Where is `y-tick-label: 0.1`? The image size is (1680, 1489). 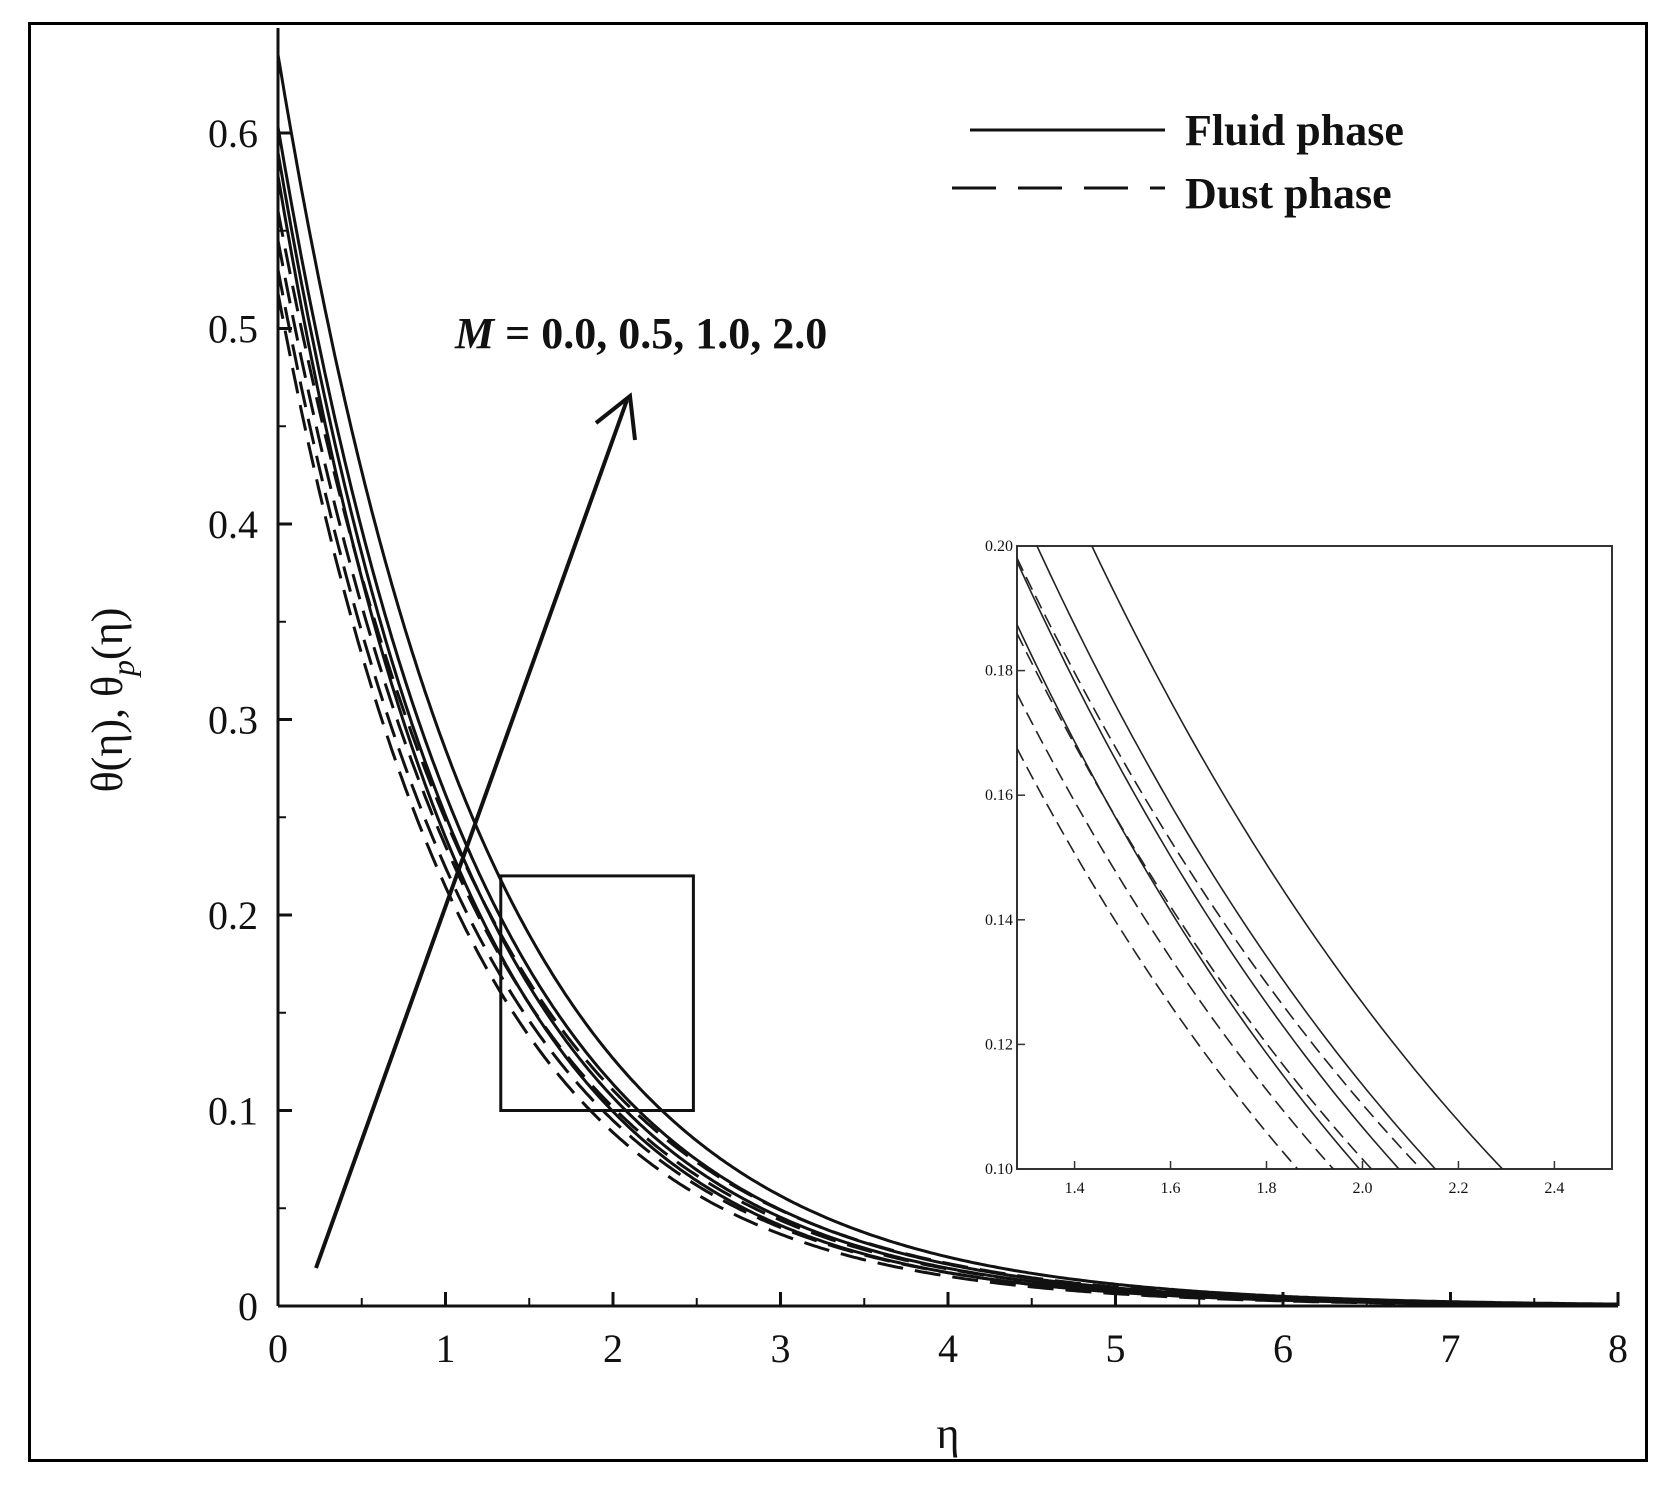
y-tick-label: 0.1 is located at coordinates (233, 1111).